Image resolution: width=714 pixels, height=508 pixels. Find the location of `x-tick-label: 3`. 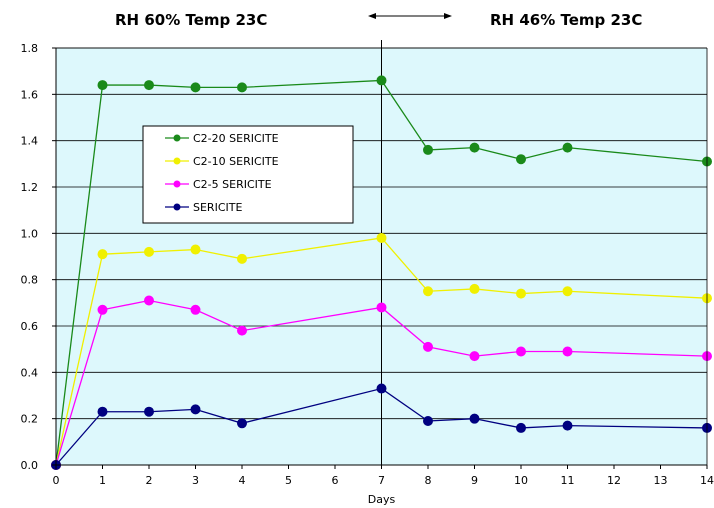

x-tick-label: 3 is located at coordinates (195, 480).